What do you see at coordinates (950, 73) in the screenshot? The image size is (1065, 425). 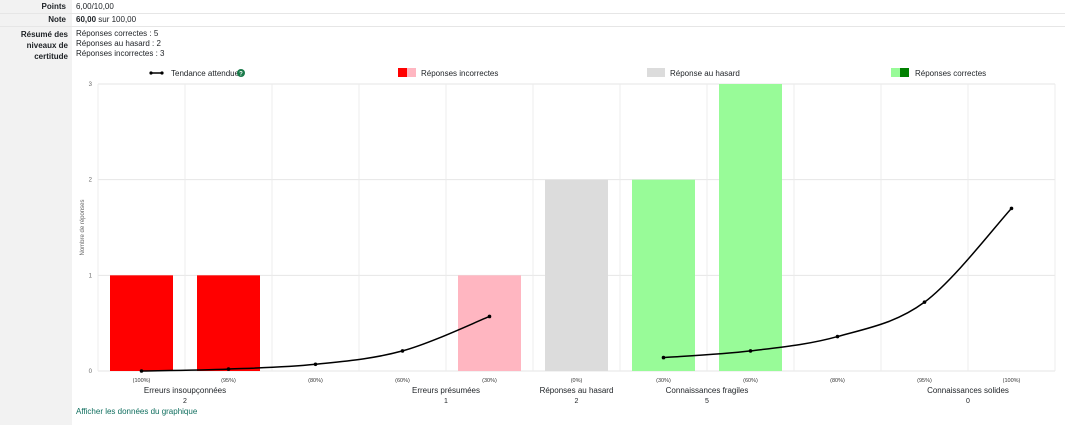 I see `legend-correct-label: Réponses correctes` at bounding box center [950, 73].